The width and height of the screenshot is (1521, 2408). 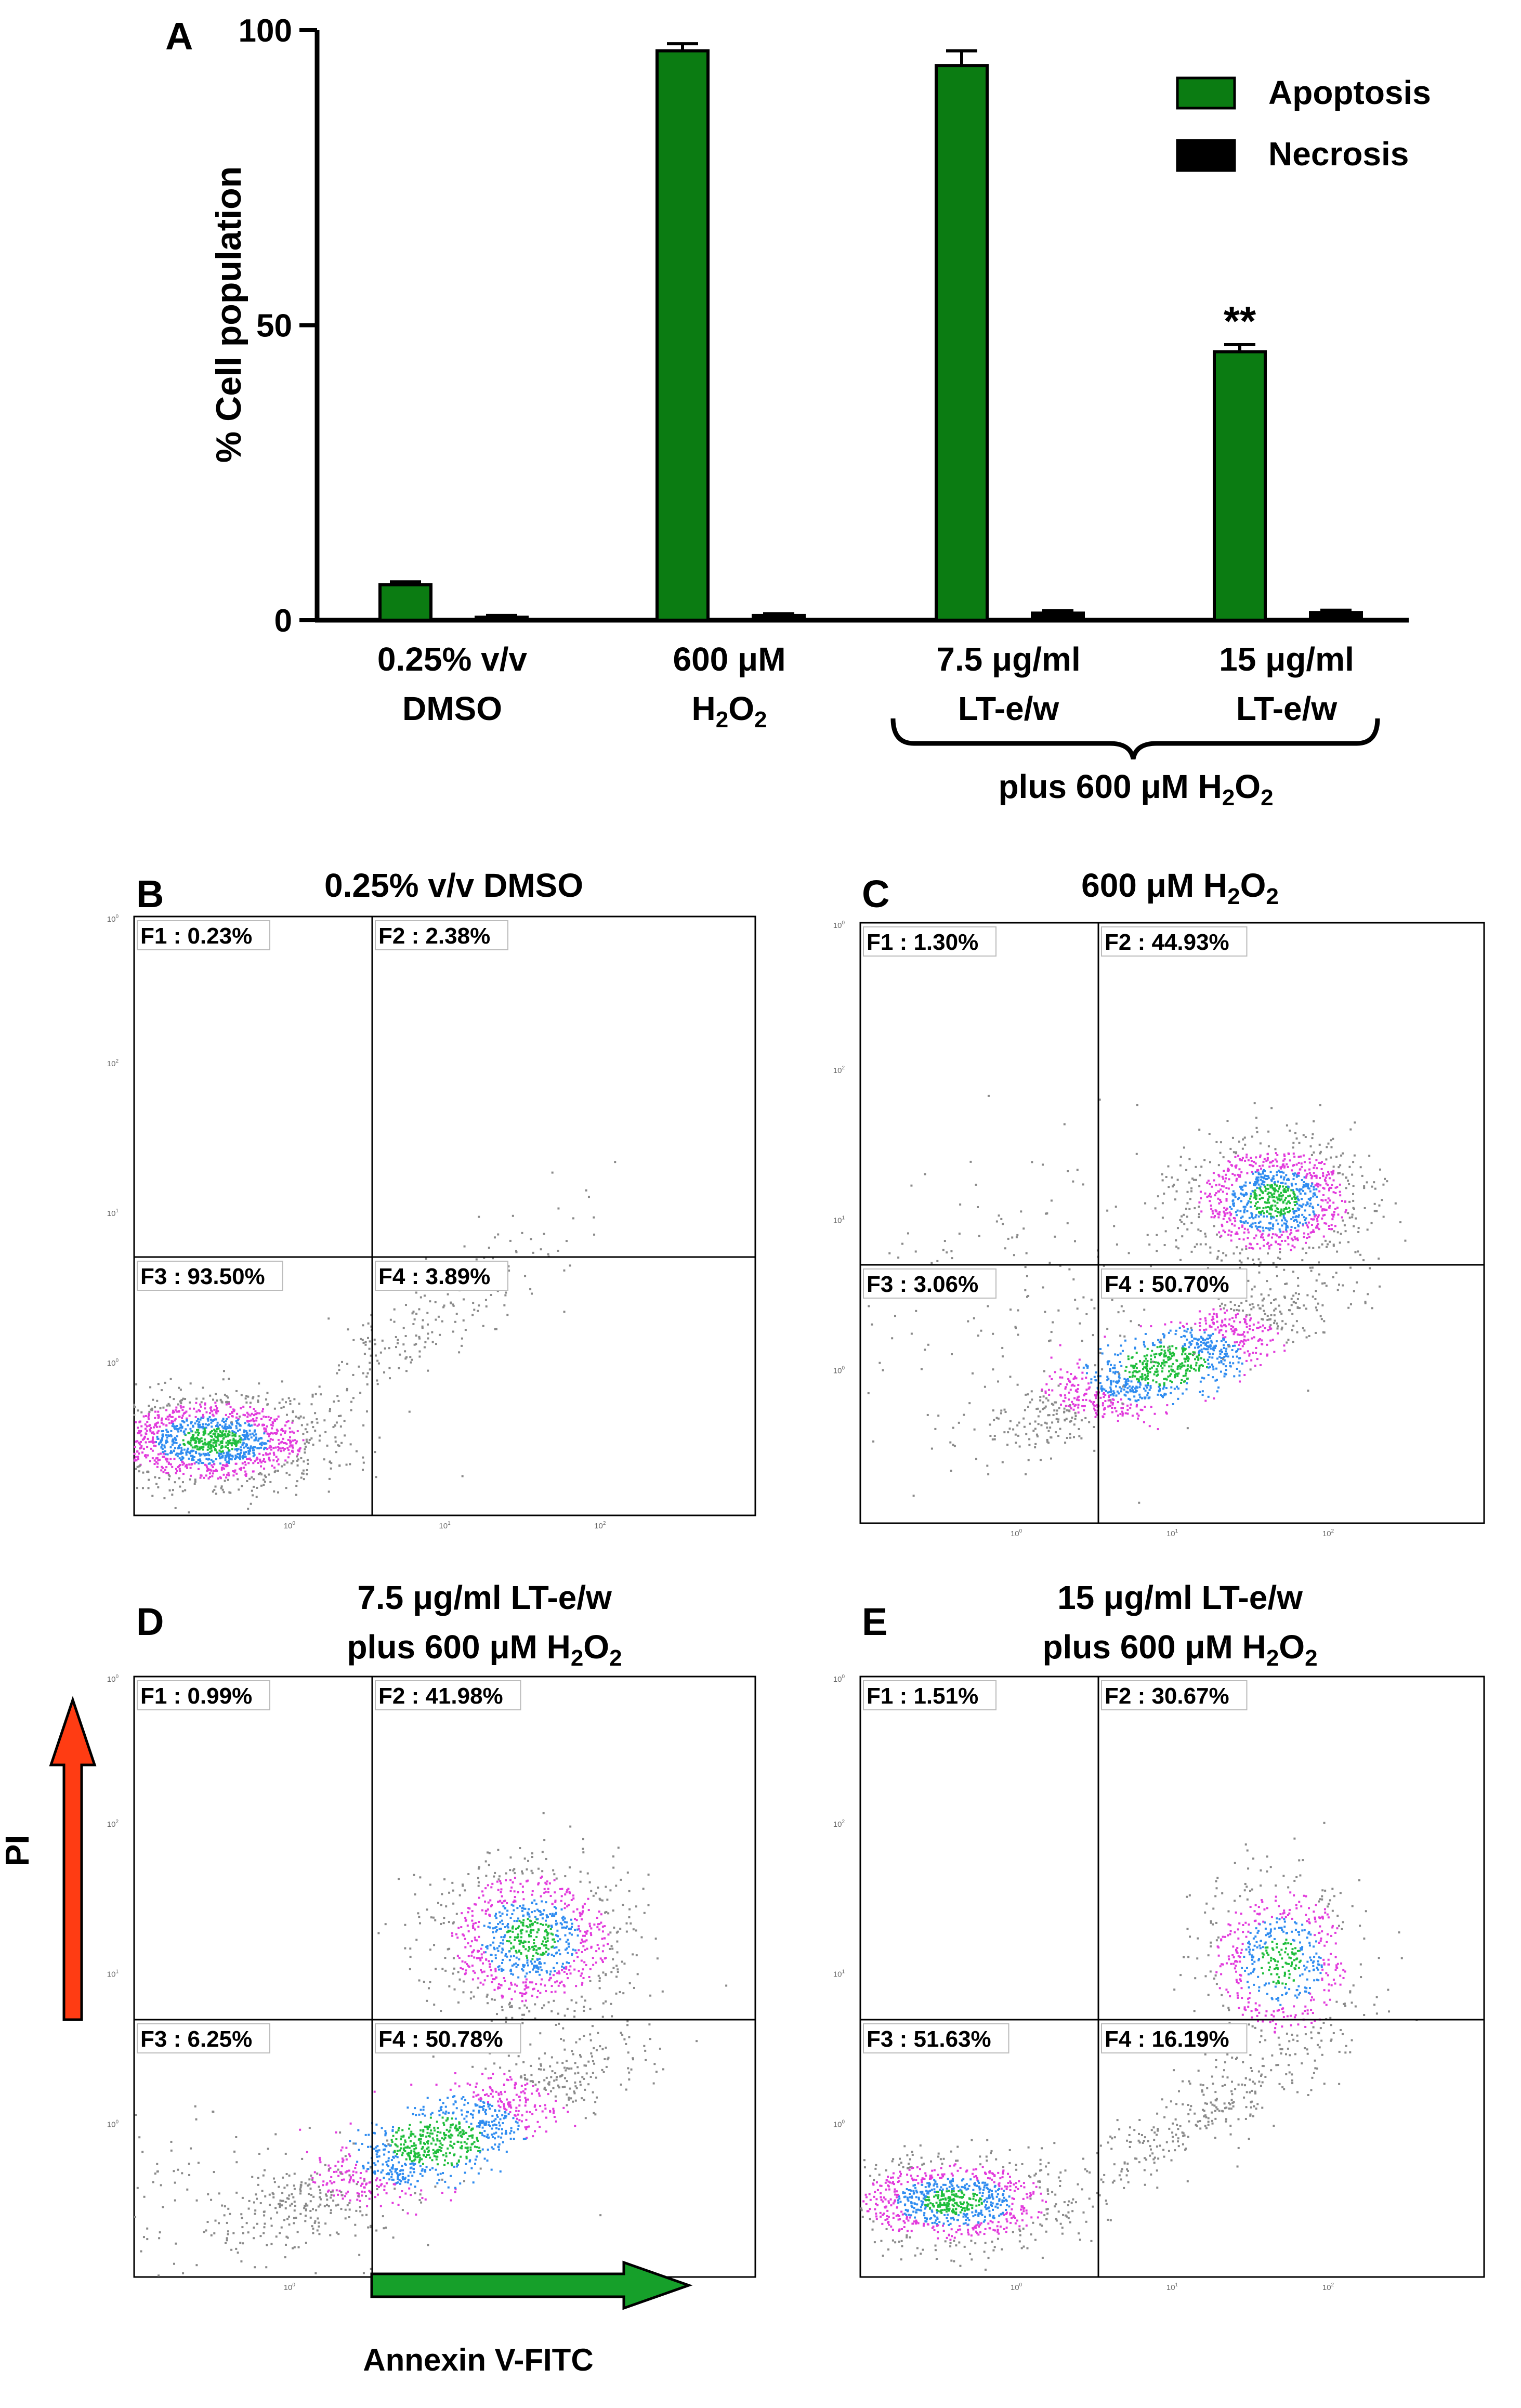 I want to click on group-label: plus 600 μM H2O2, so click(x=1135, y=789).